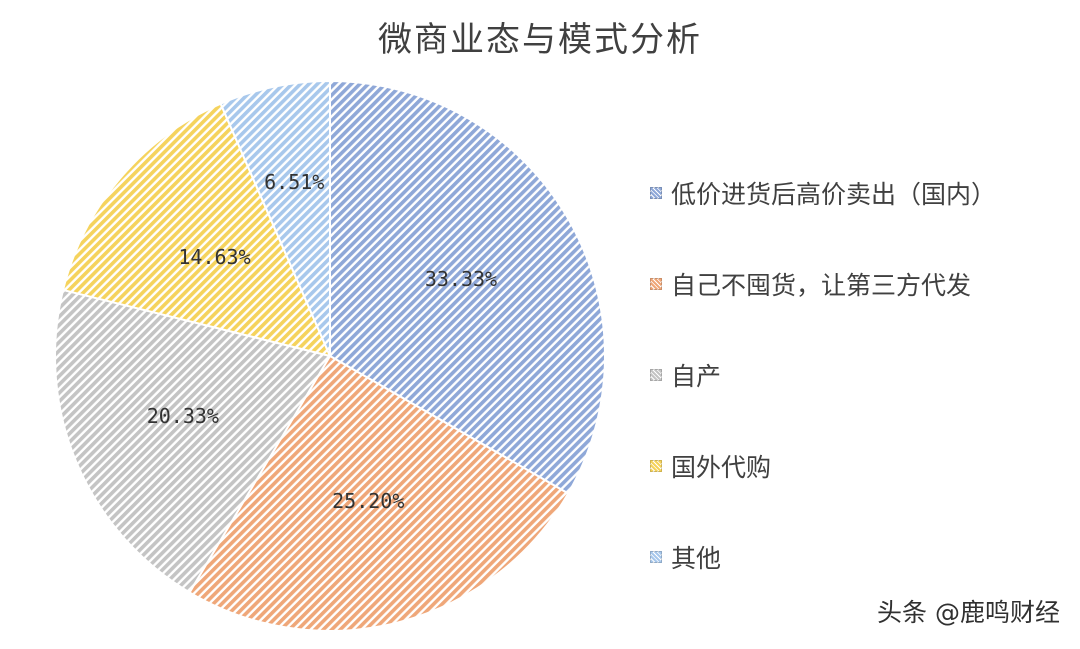  What do you see at coordinates (721, 467) in the screenshot?
I see `legend-label: 国外代购` at bounding box center [721, 467].